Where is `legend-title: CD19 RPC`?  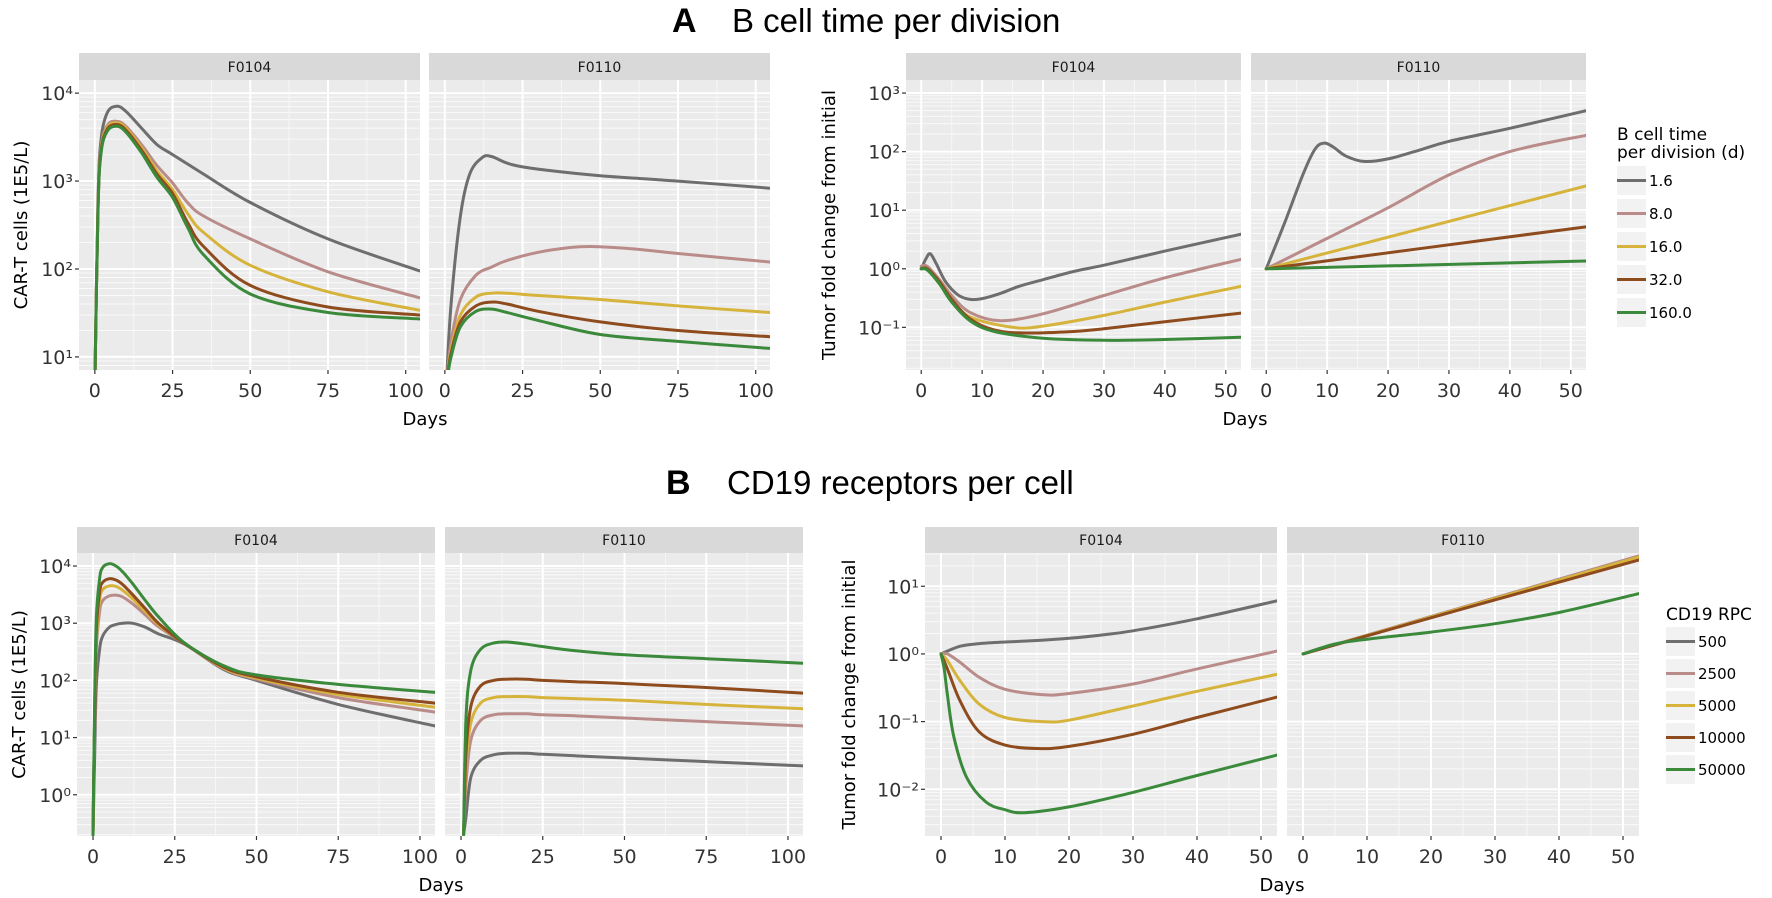
legend-title: CD19 RPC is located at coordinates (1709, 615).